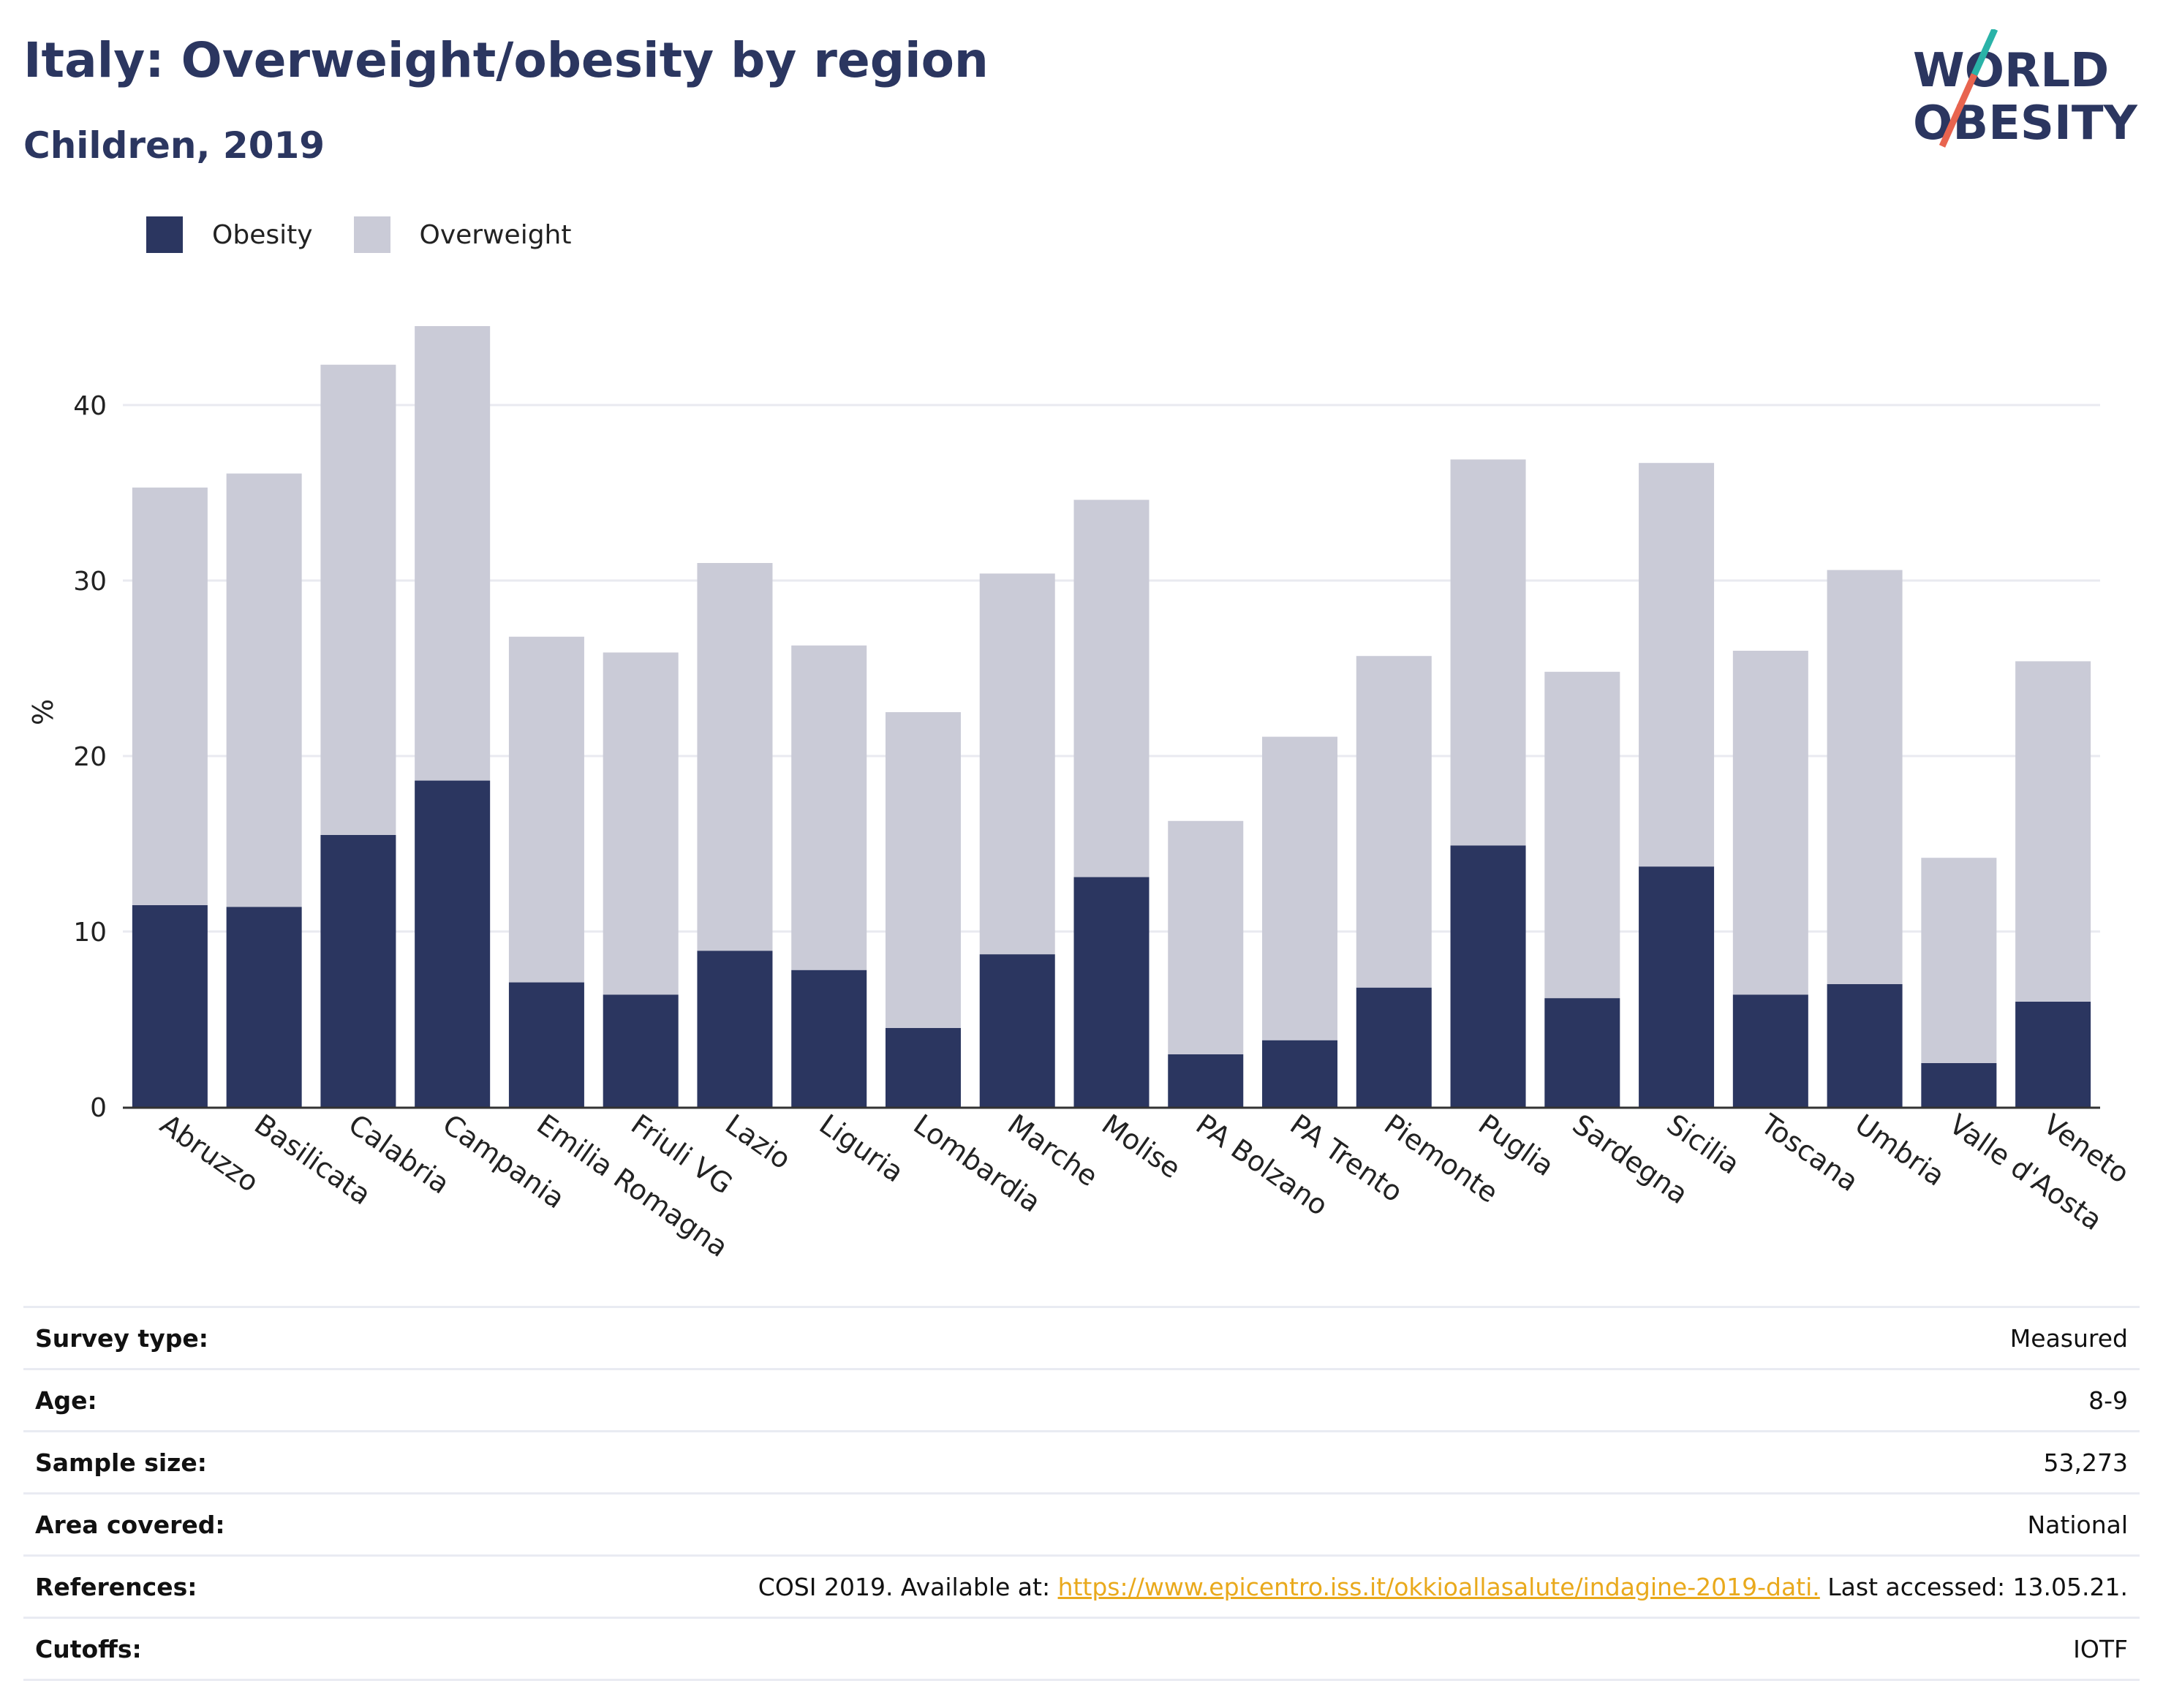  I want to click on x-tick-label: Umbria, so click(1900, 1150).